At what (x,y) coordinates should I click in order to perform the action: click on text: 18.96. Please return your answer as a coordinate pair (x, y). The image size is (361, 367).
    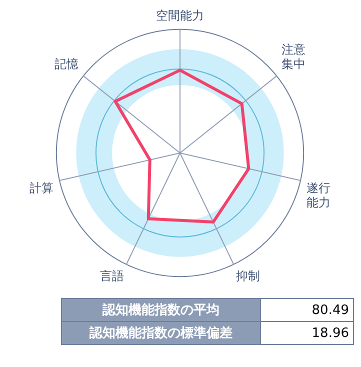
    Looking at the image, I should click on (307, 333).